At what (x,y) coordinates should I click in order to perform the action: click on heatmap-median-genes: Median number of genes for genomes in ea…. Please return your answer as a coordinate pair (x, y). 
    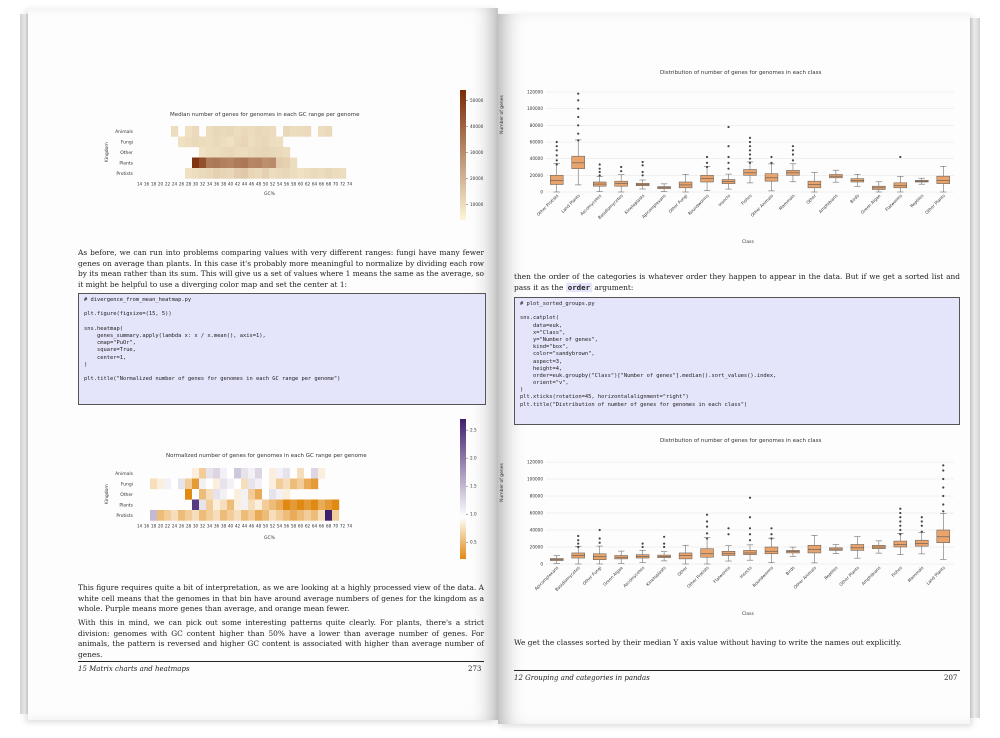
    Looking at the image, I should click on (288, 155).